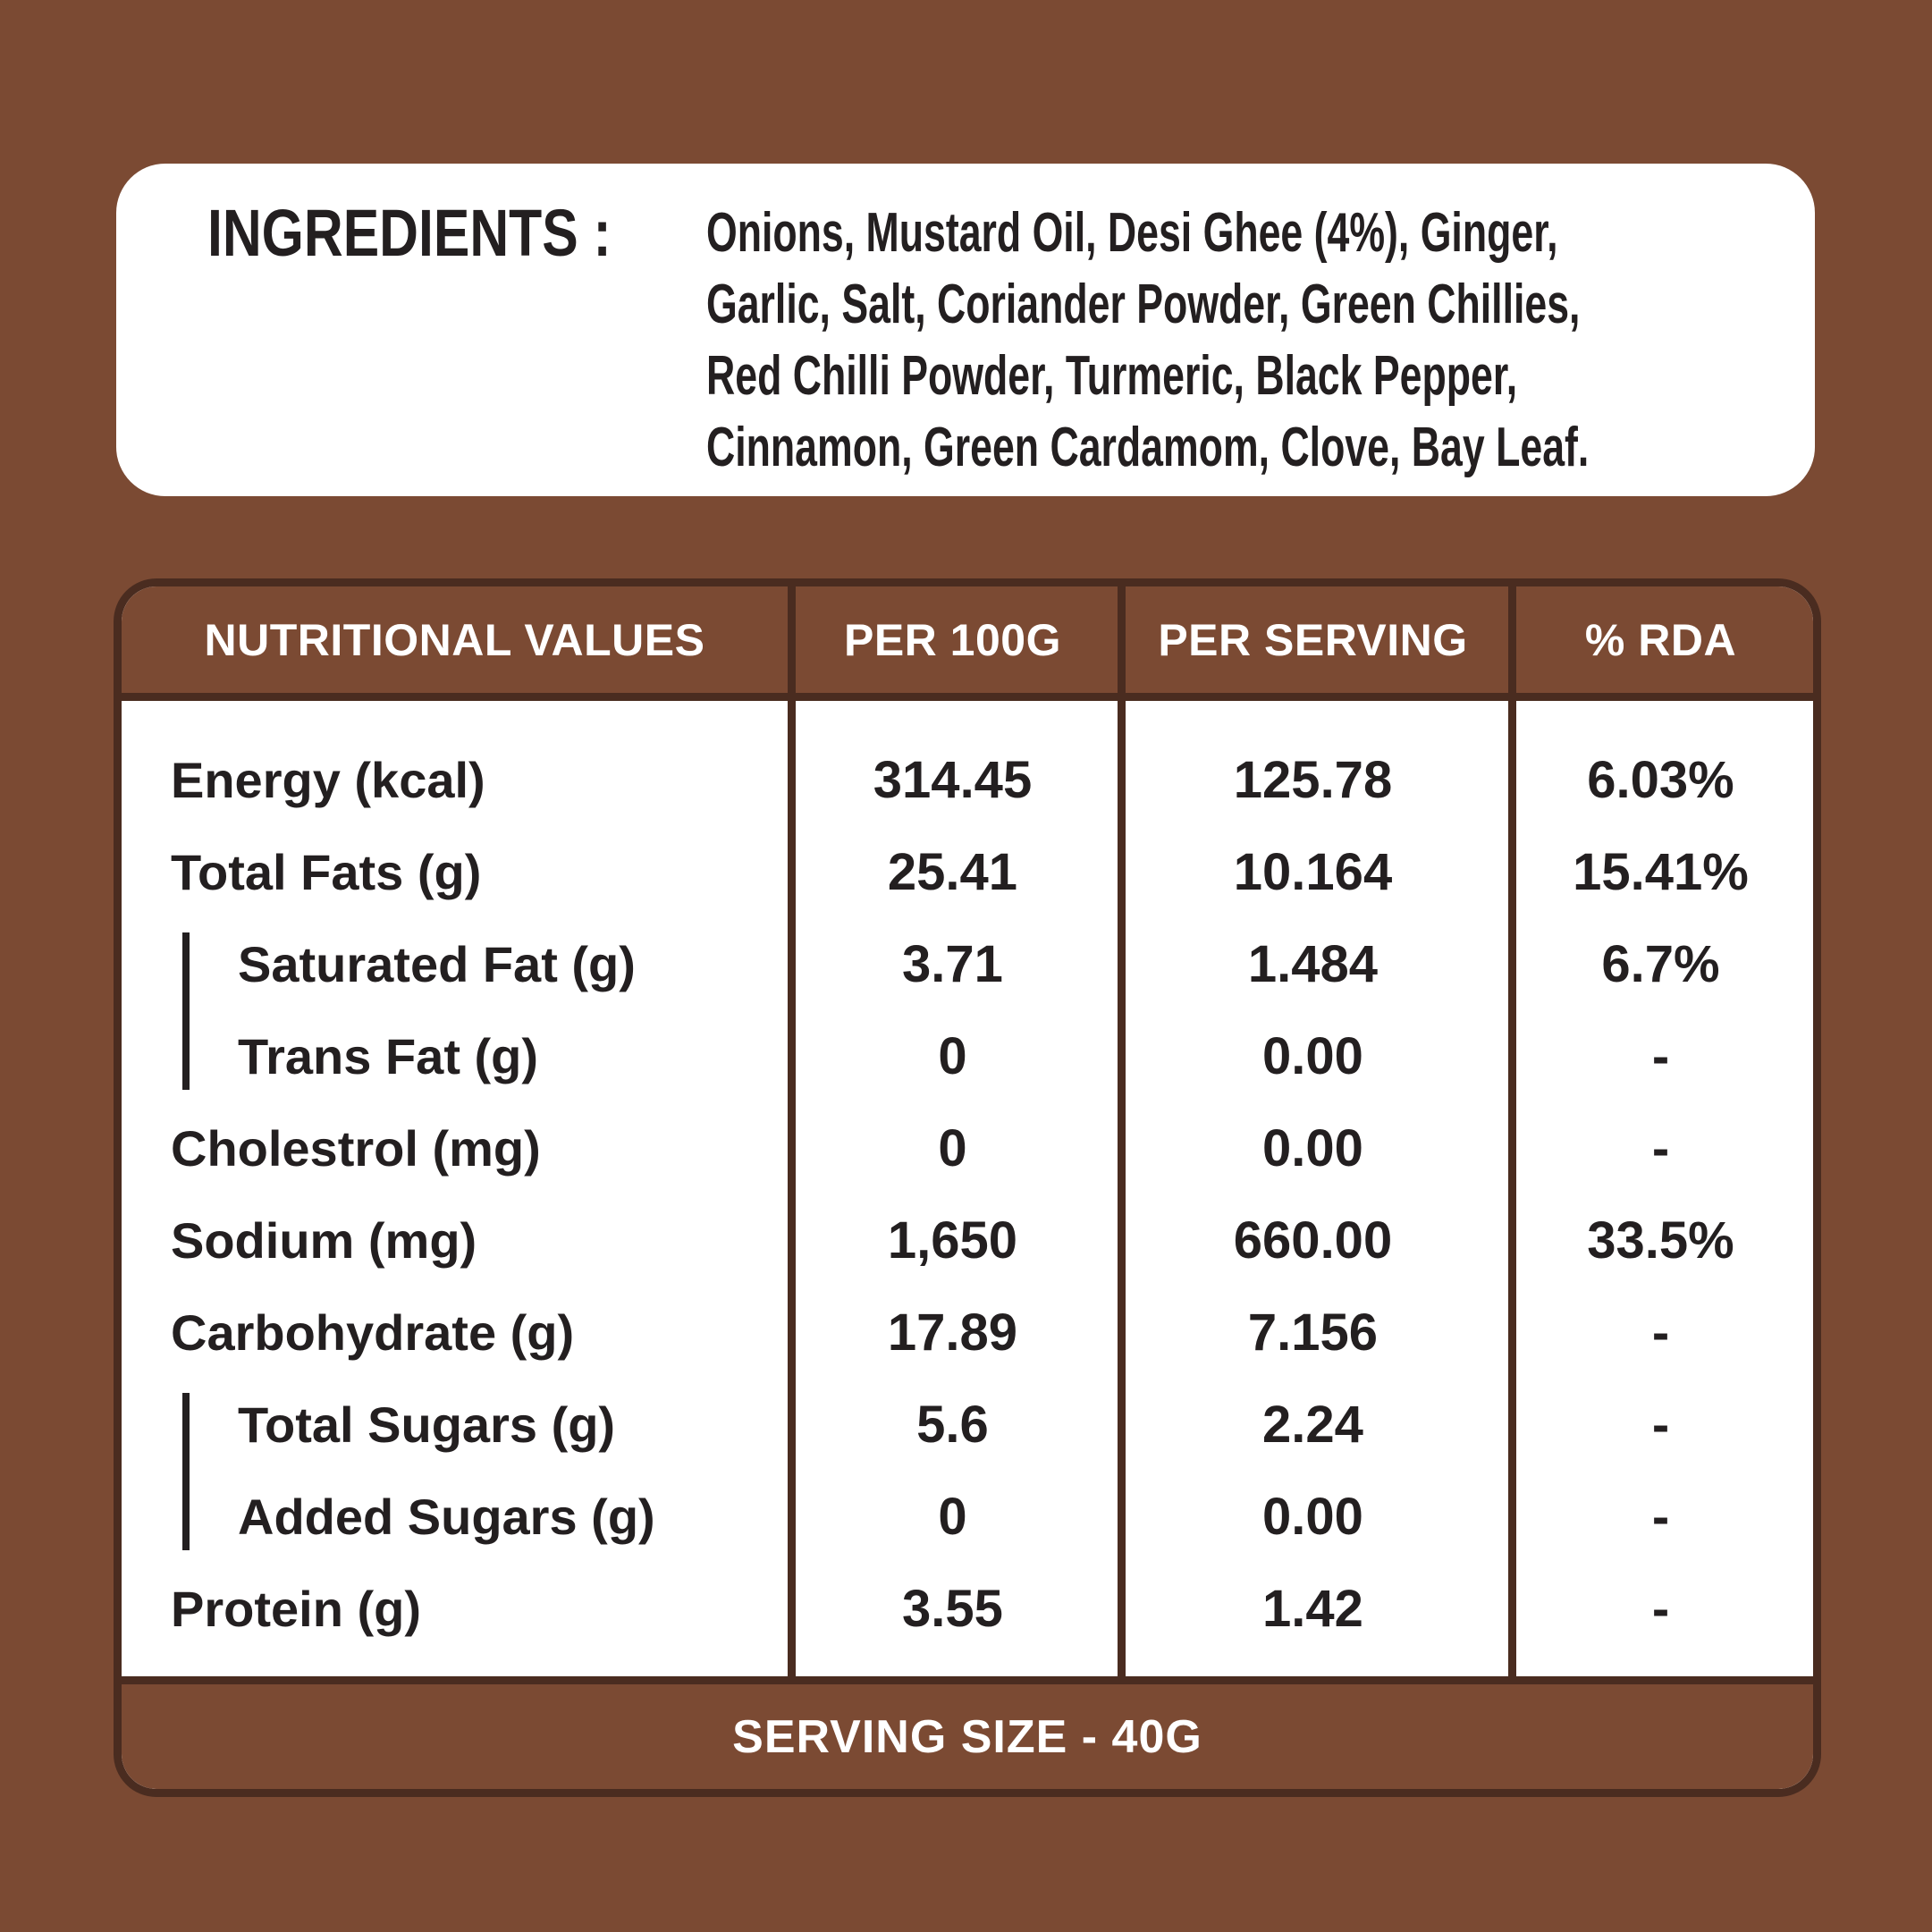  Describe the element at coordinates (1660, 780) in the screenshot. I see `value-rda: 6.03%` at that location.